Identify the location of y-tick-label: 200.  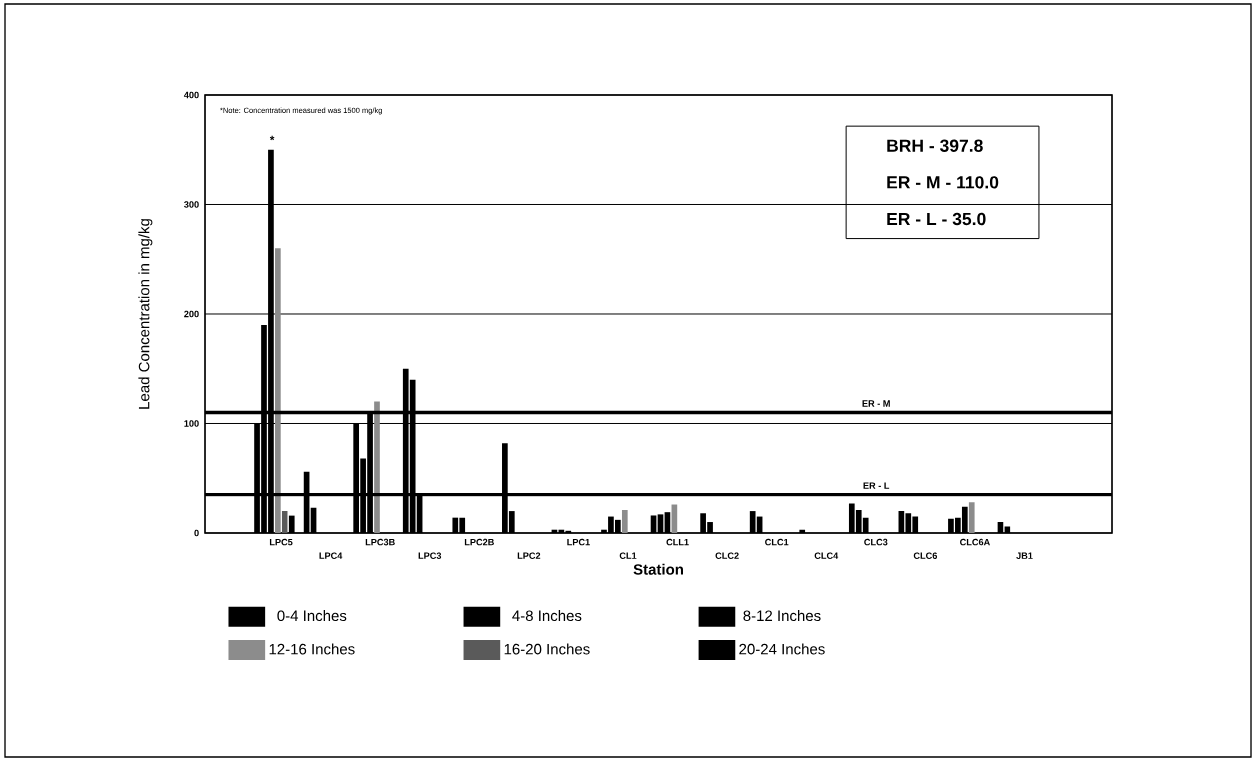
(191, 314).